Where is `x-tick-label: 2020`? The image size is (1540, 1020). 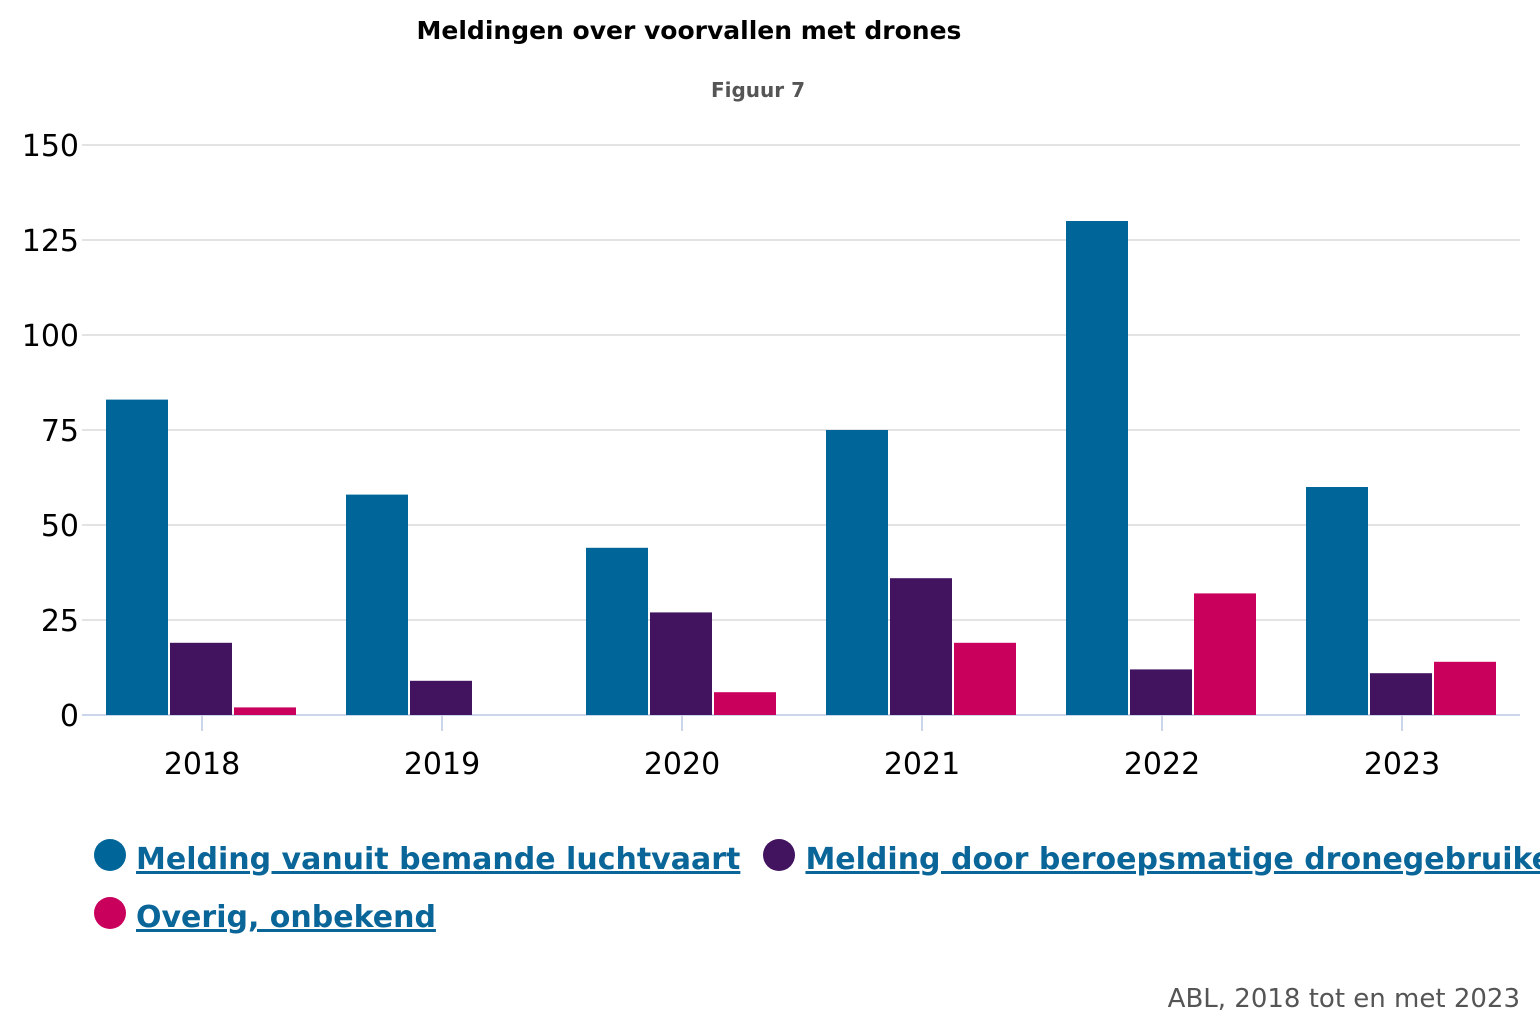
x-tick-label: 2020 is located at coordinates (682, 764).